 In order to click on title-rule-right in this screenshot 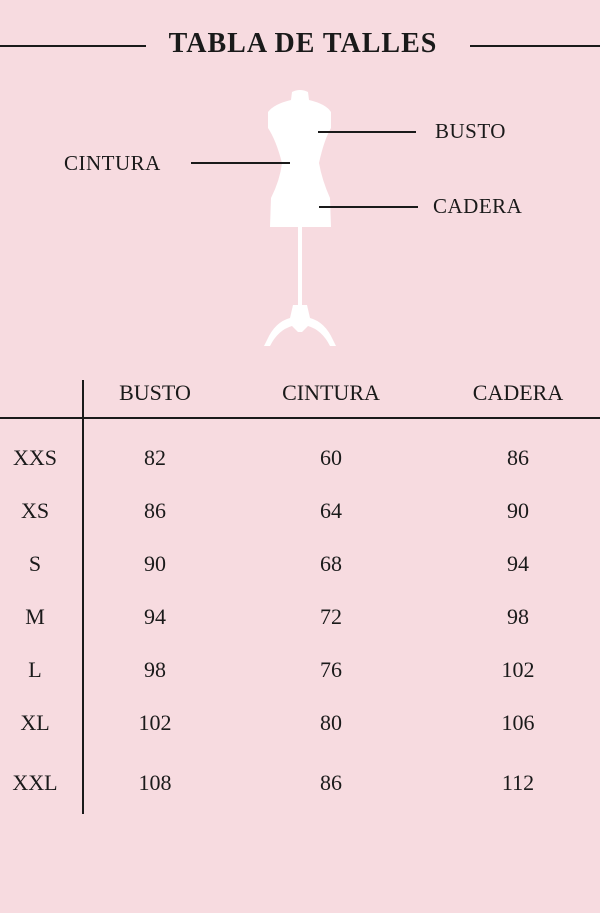, I will do `click(535, 46)`.